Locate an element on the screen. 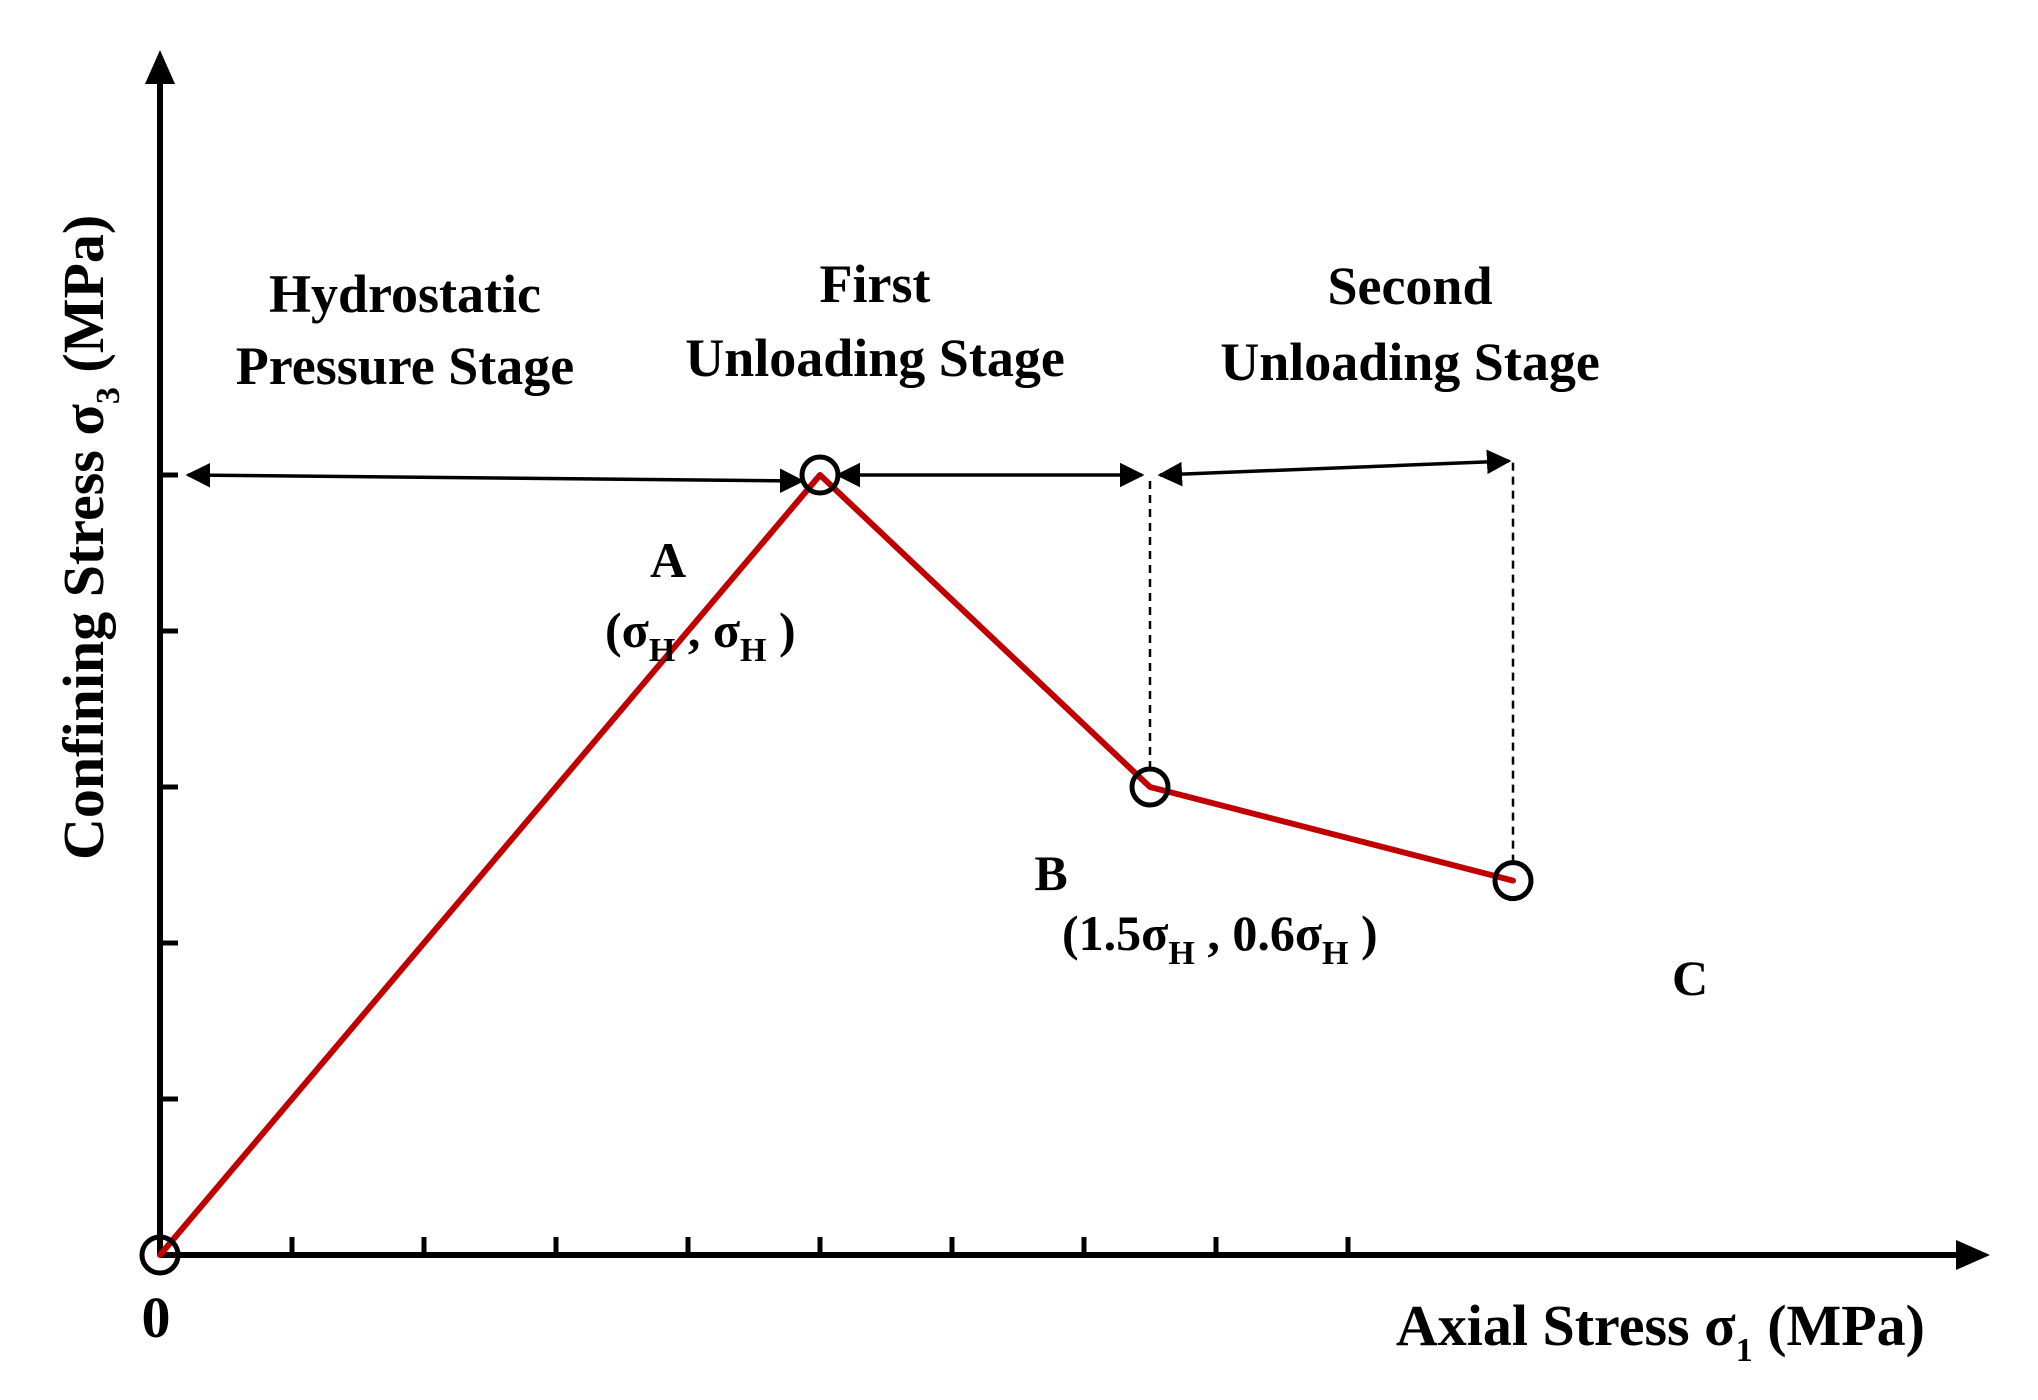  point-label-b: B is located at coordinates (1050, 873).